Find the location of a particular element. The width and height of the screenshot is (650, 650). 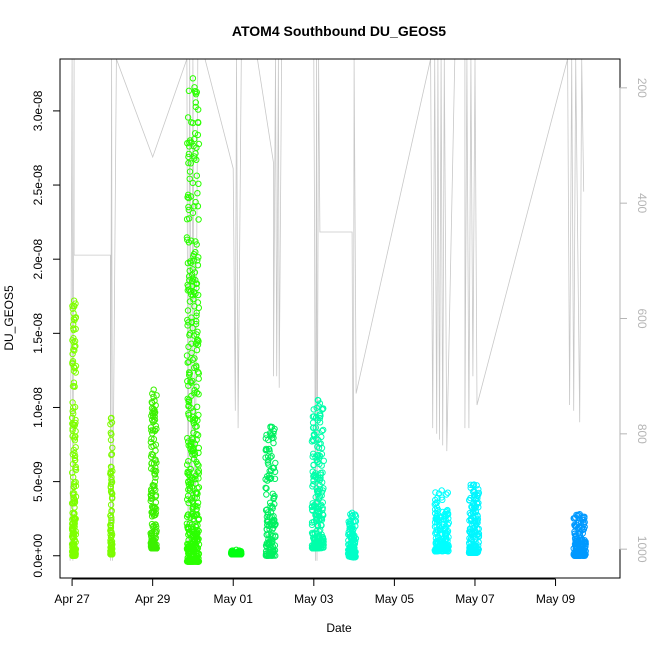

right-tick-label: 400 is located at coordinates (642, 203).